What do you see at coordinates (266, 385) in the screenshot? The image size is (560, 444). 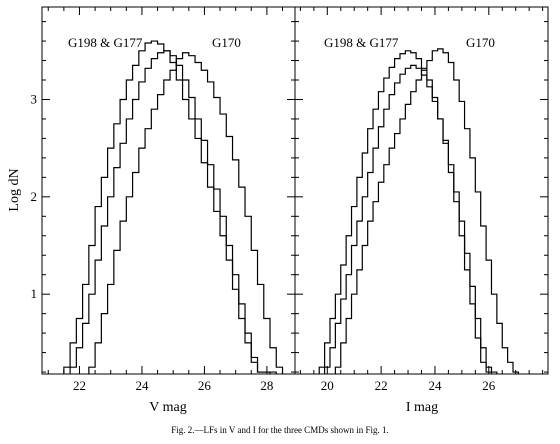 I see `x-tick-label: 28` at bounding box center [266, 385].